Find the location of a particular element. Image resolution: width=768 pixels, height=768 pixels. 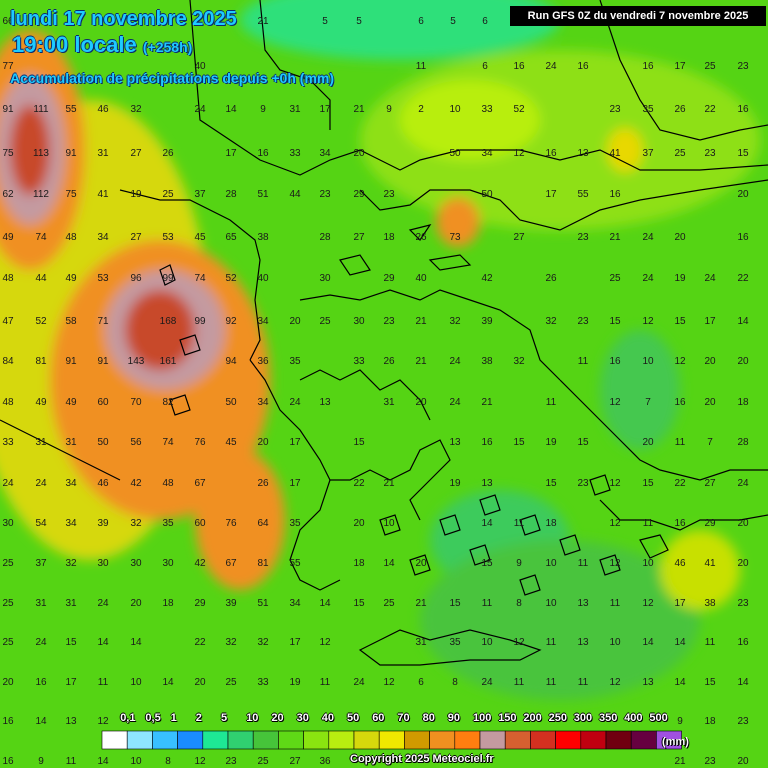

grid-value: 161 is located at coordinates (168, 361).